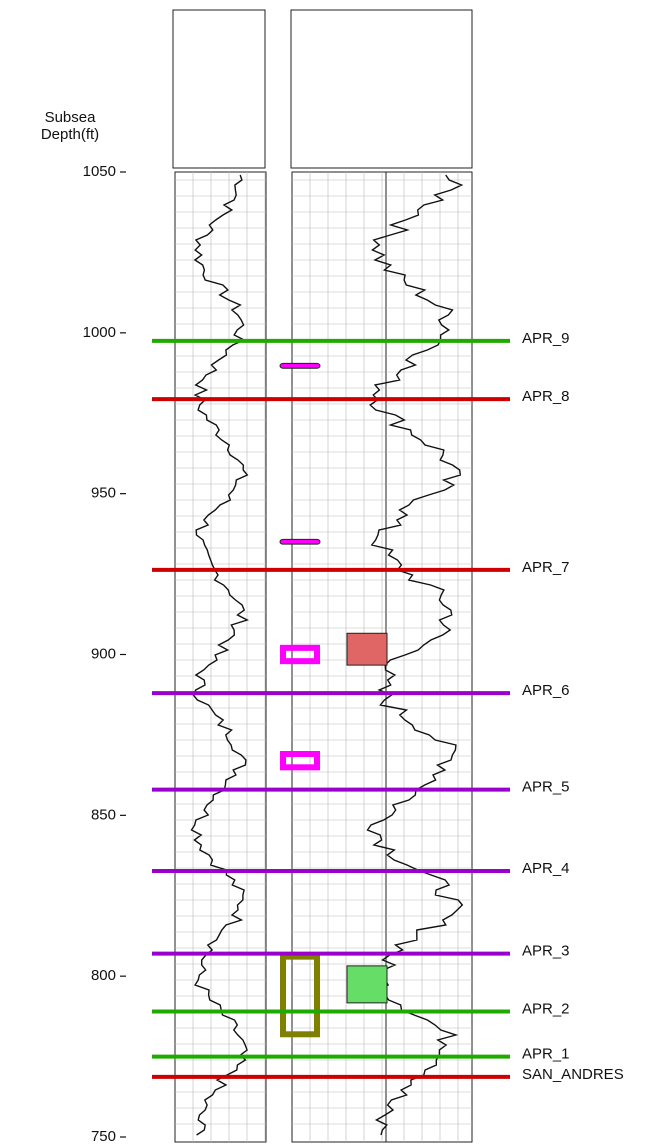  Describe the element at coordinates (573, 1074) in the screenshot. I see `formation-label: SAN_ANDRES` at that location.